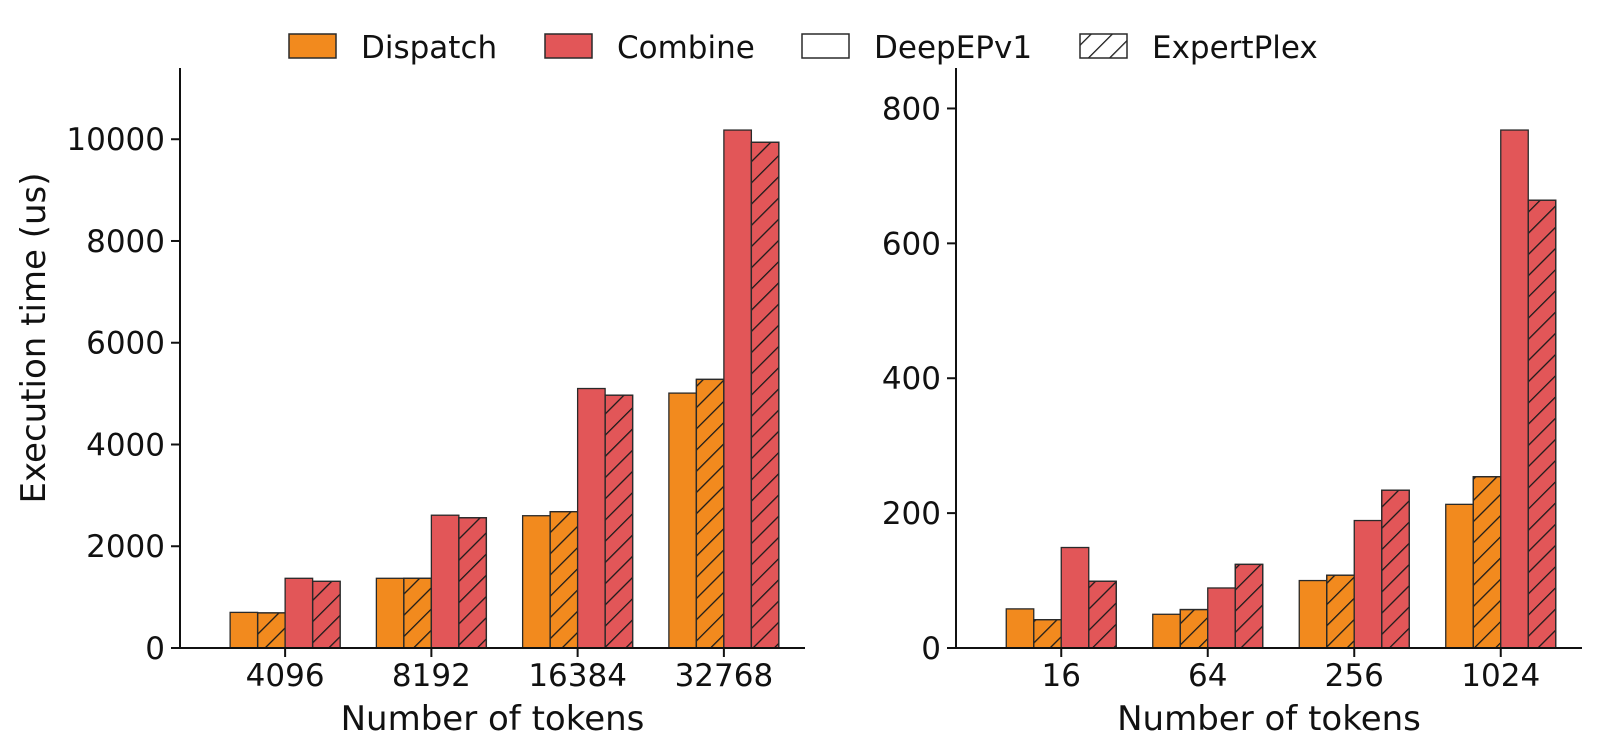 This screenshot has width=1600, height=754. Describe the element at coordinates (911, 514) in the screenshot. I see `y-tick-label: 200` at that location.